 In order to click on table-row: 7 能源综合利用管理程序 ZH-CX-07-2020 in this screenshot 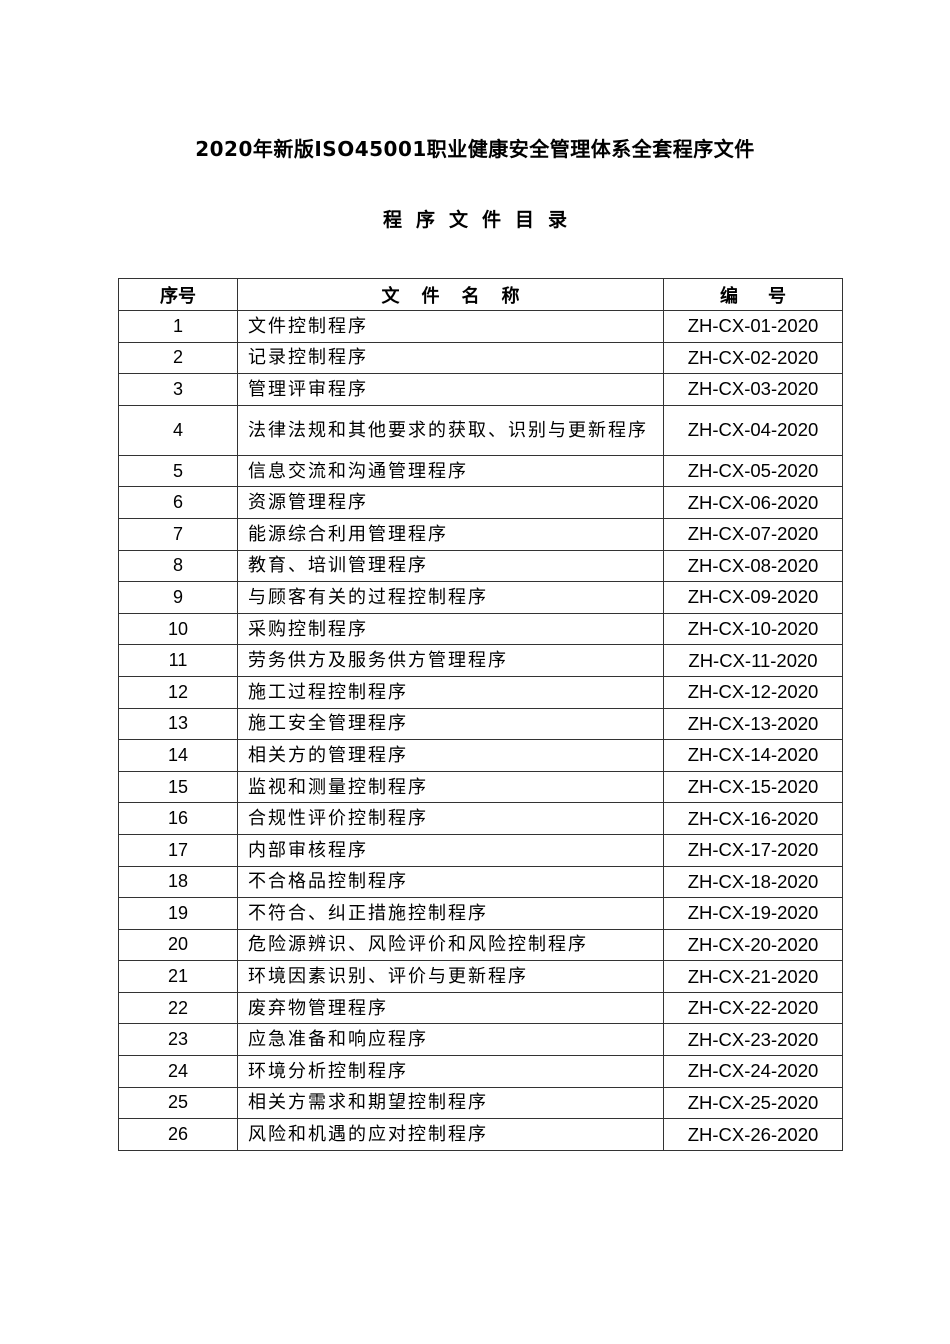, I will do `click(480, 534)`.